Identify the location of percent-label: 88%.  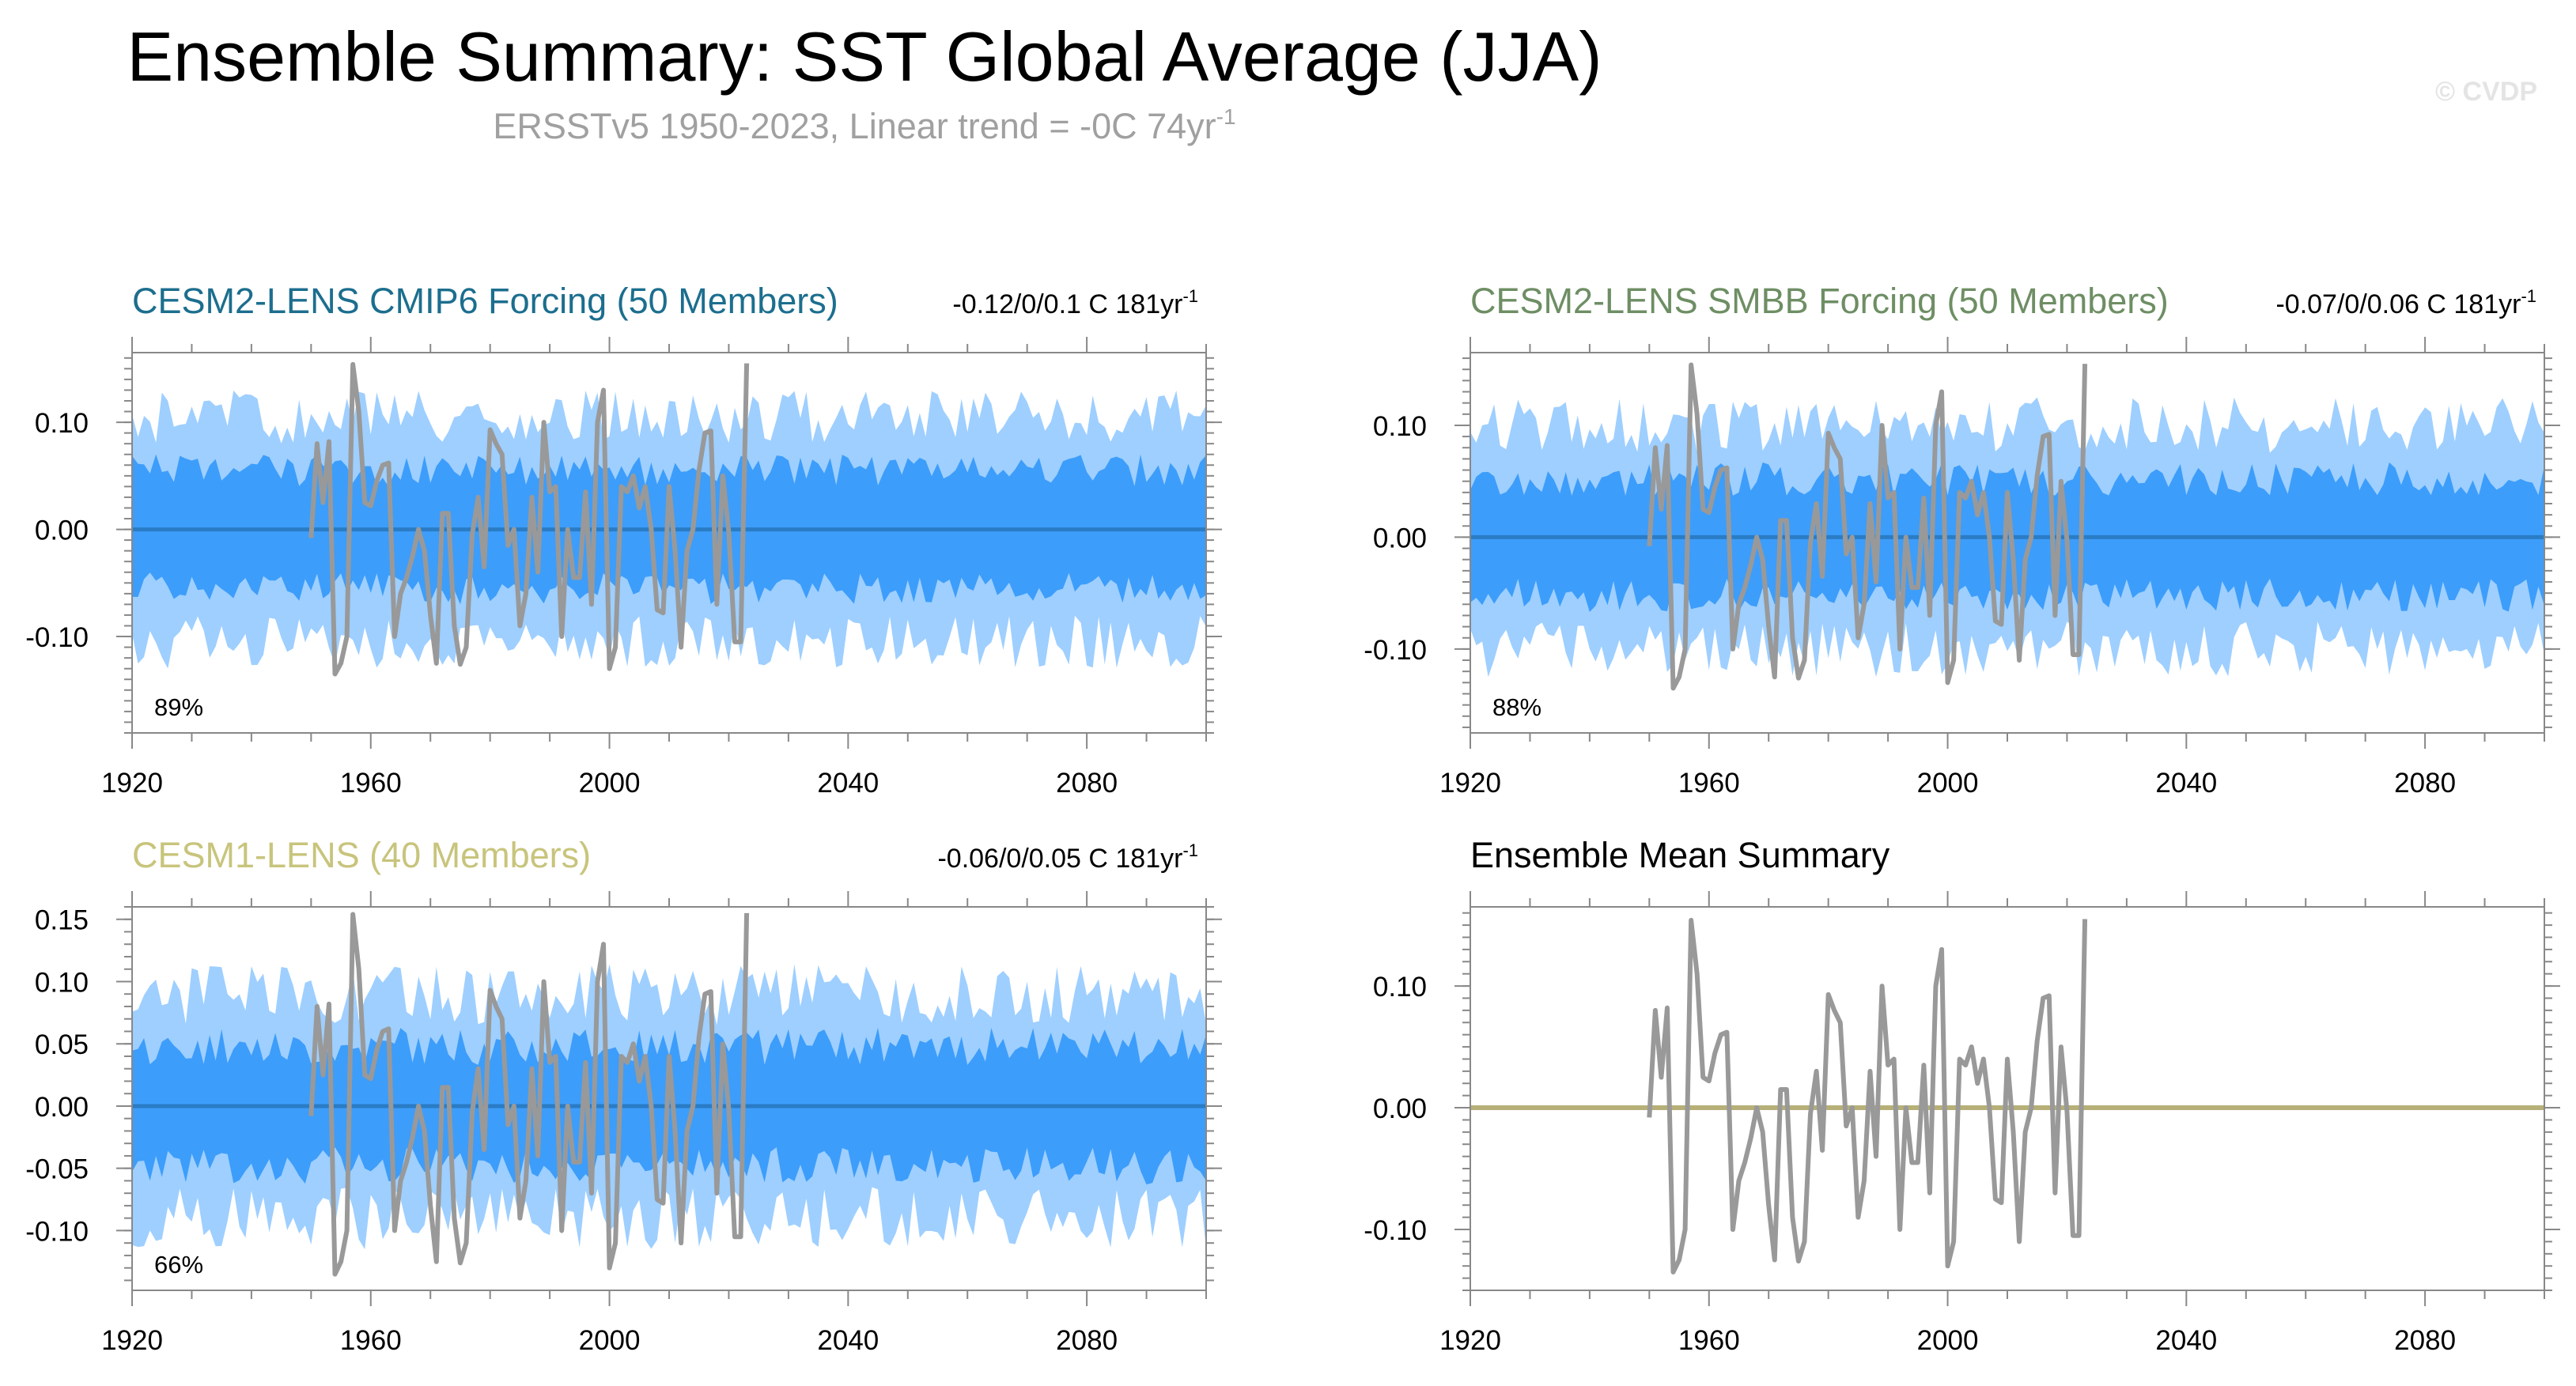
(1516, 707).